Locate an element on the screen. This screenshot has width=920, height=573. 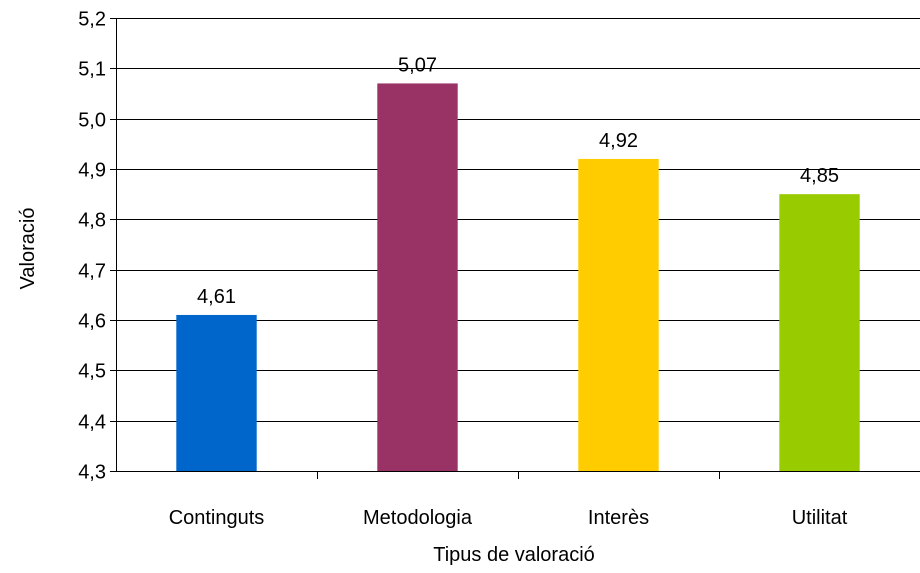
y-tick-label: 4,3 is located at coordinates (92, 473).